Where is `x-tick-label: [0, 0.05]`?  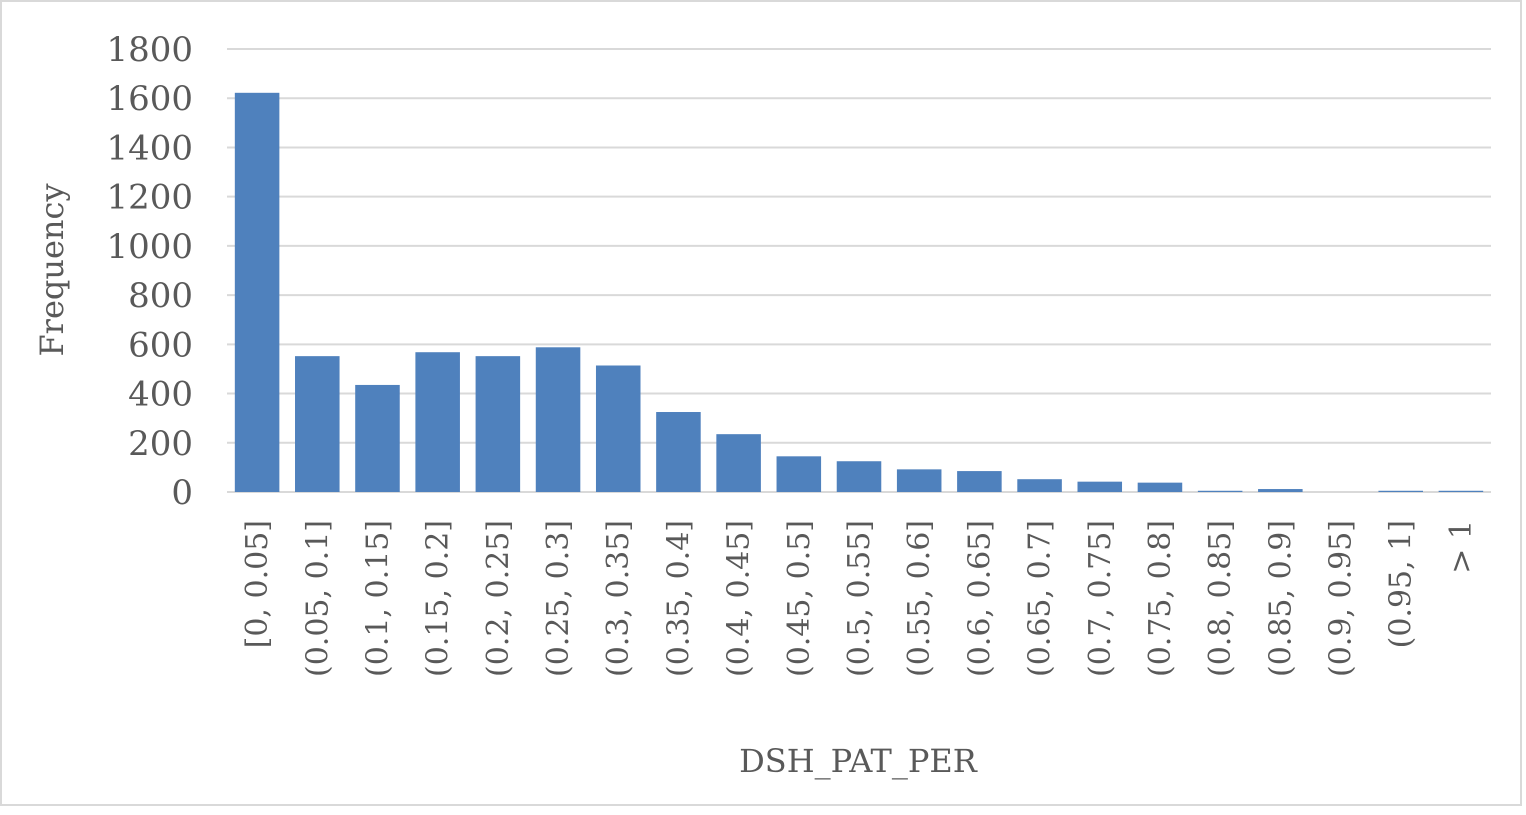
x-tick-label: [0, 0.05] is located at coordinates (257, 584).